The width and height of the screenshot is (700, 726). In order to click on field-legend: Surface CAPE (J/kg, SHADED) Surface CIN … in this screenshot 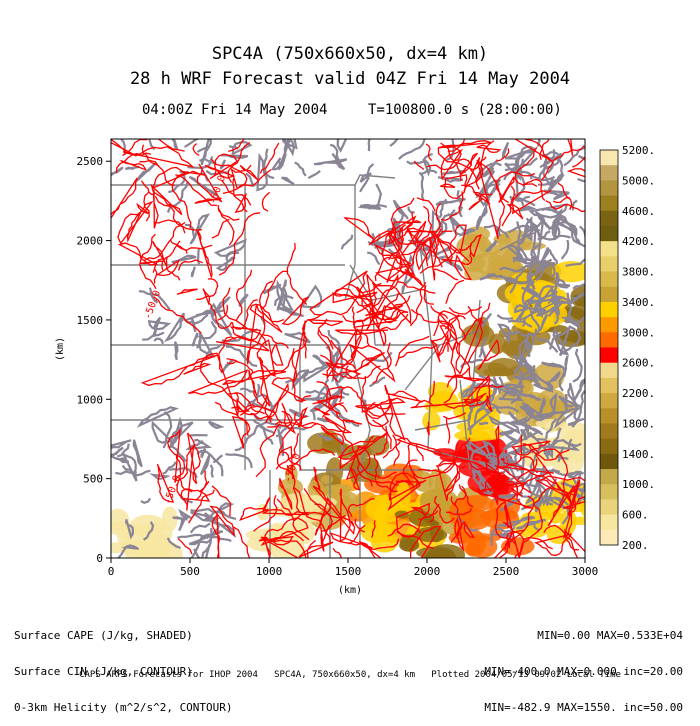, I will do `click(123, 666)`.